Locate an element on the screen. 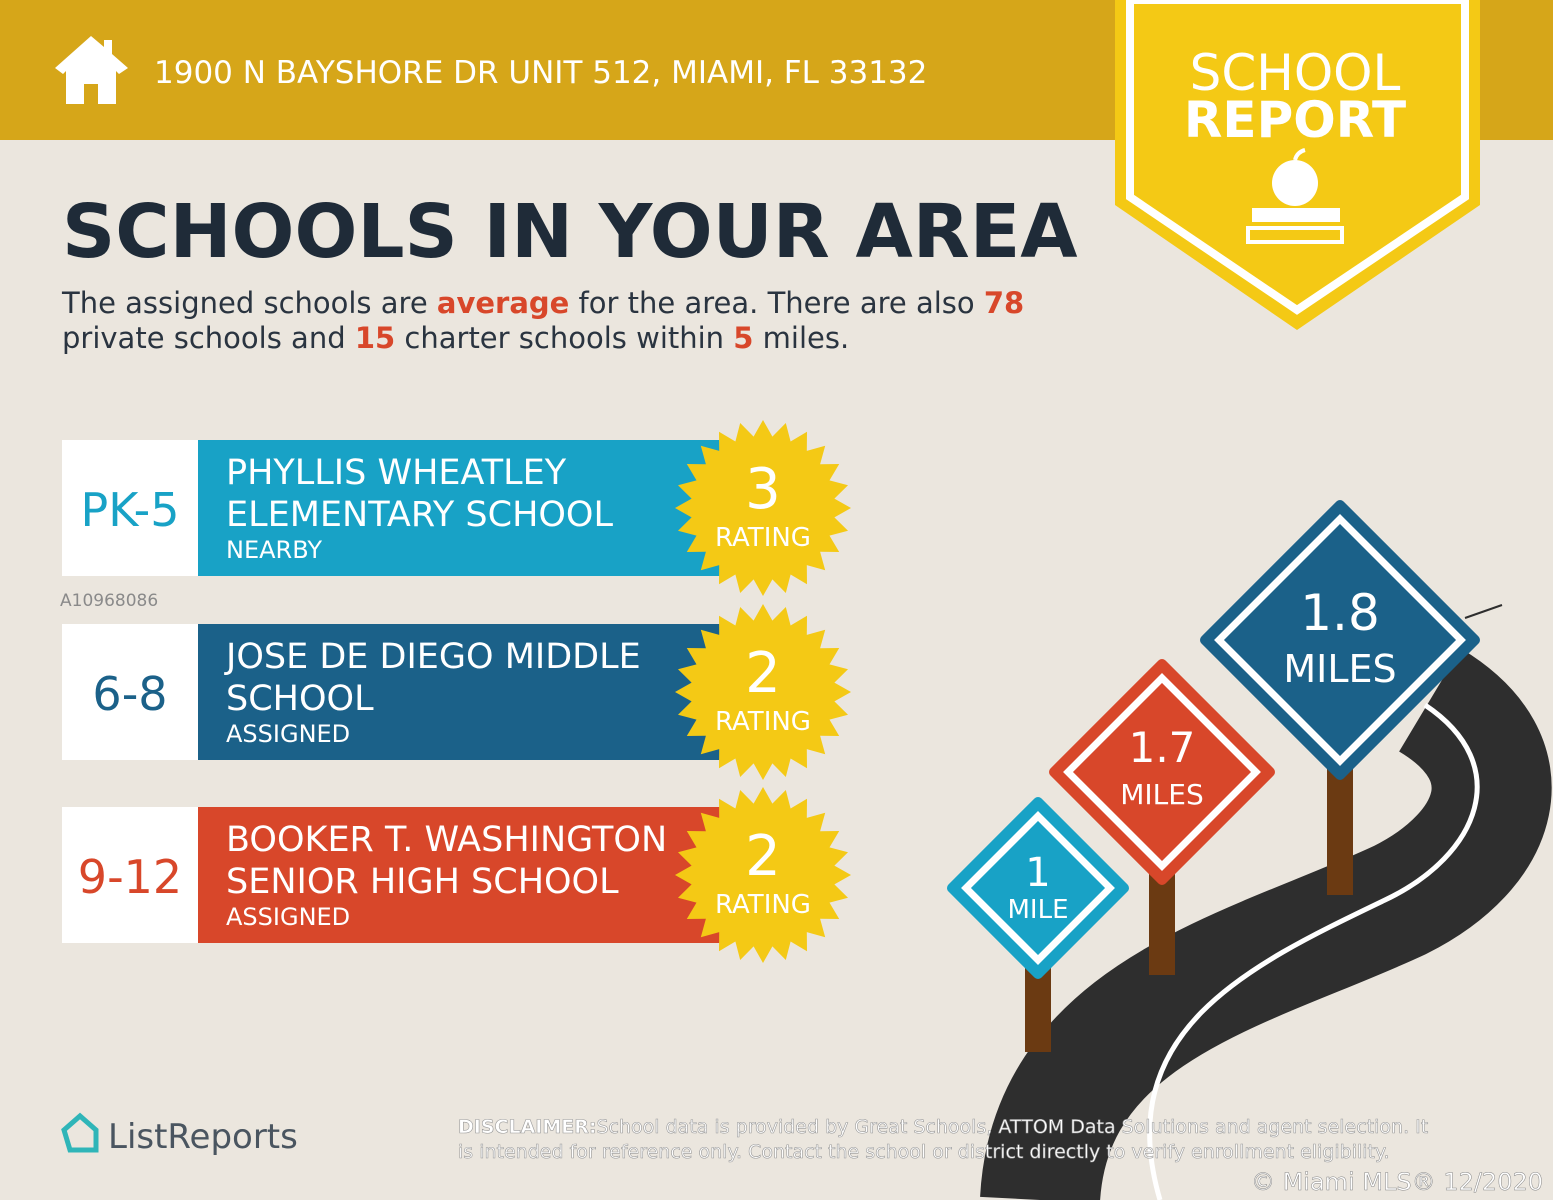  school-name: SCHOOL is located at coordinates (300, 699).